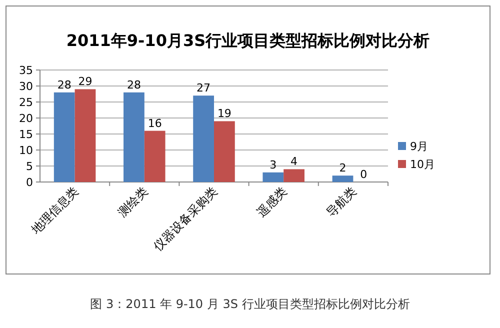 The height and width of the screenshot is (328, 500). Describe the element at coordinates (422, 164) in the screenshot. I see `legend-label: 10月` at that location.